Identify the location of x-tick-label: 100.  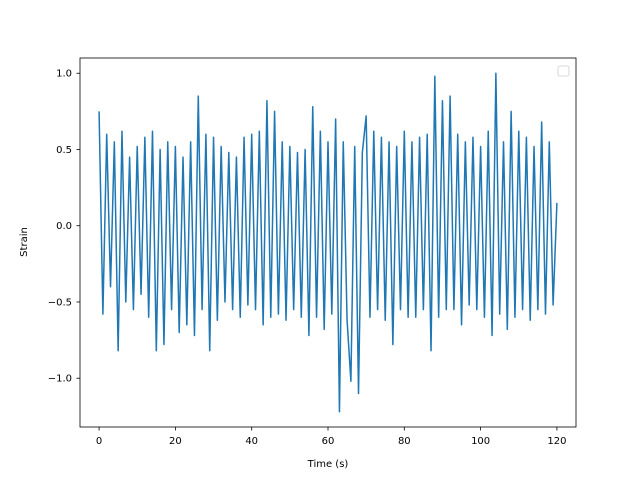
(480, 441).